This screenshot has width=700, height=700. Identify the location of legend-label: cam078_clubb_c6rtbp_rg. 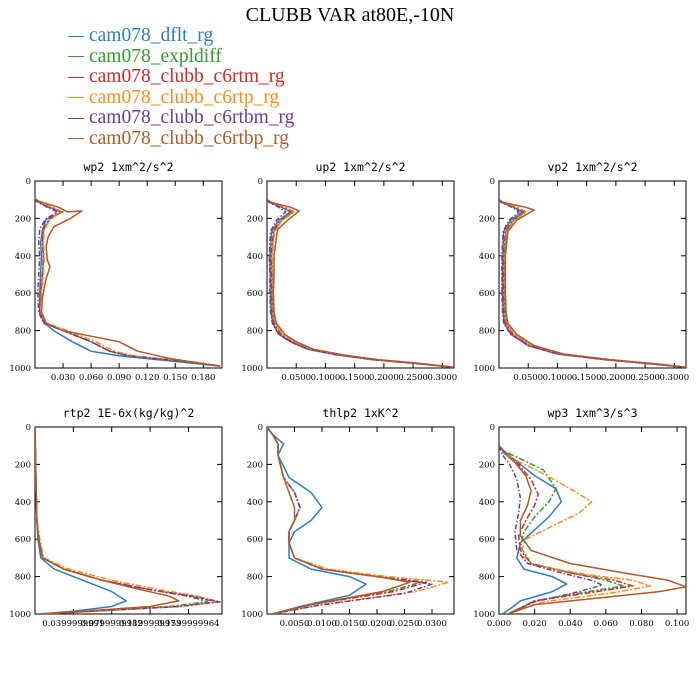
(189, 138).